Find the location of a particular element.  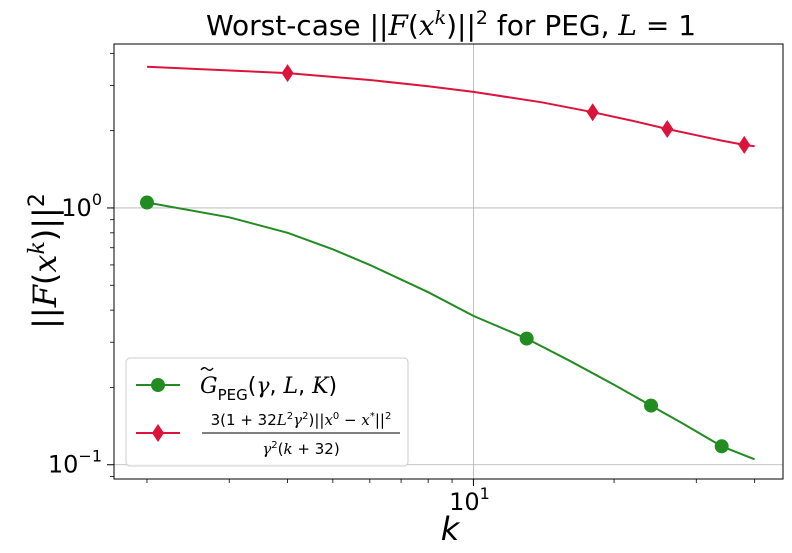

y-tick-label: 10⁻¹ is located at coordinates (75, 463).